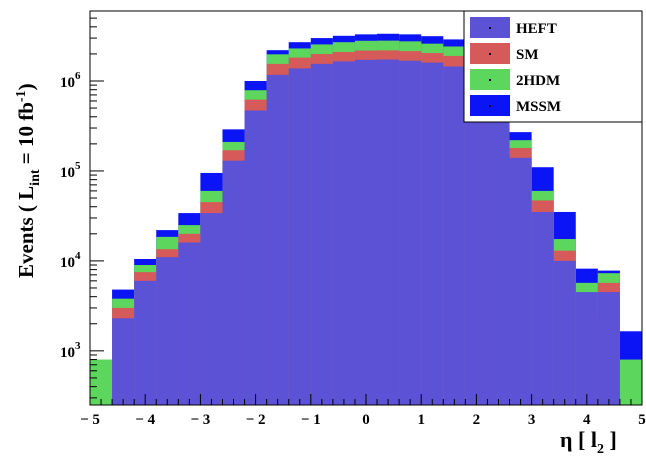 The height and width of the screenshot is (457, 646). I want to click on y-tick-label: 10⁶, so click(70, 80).